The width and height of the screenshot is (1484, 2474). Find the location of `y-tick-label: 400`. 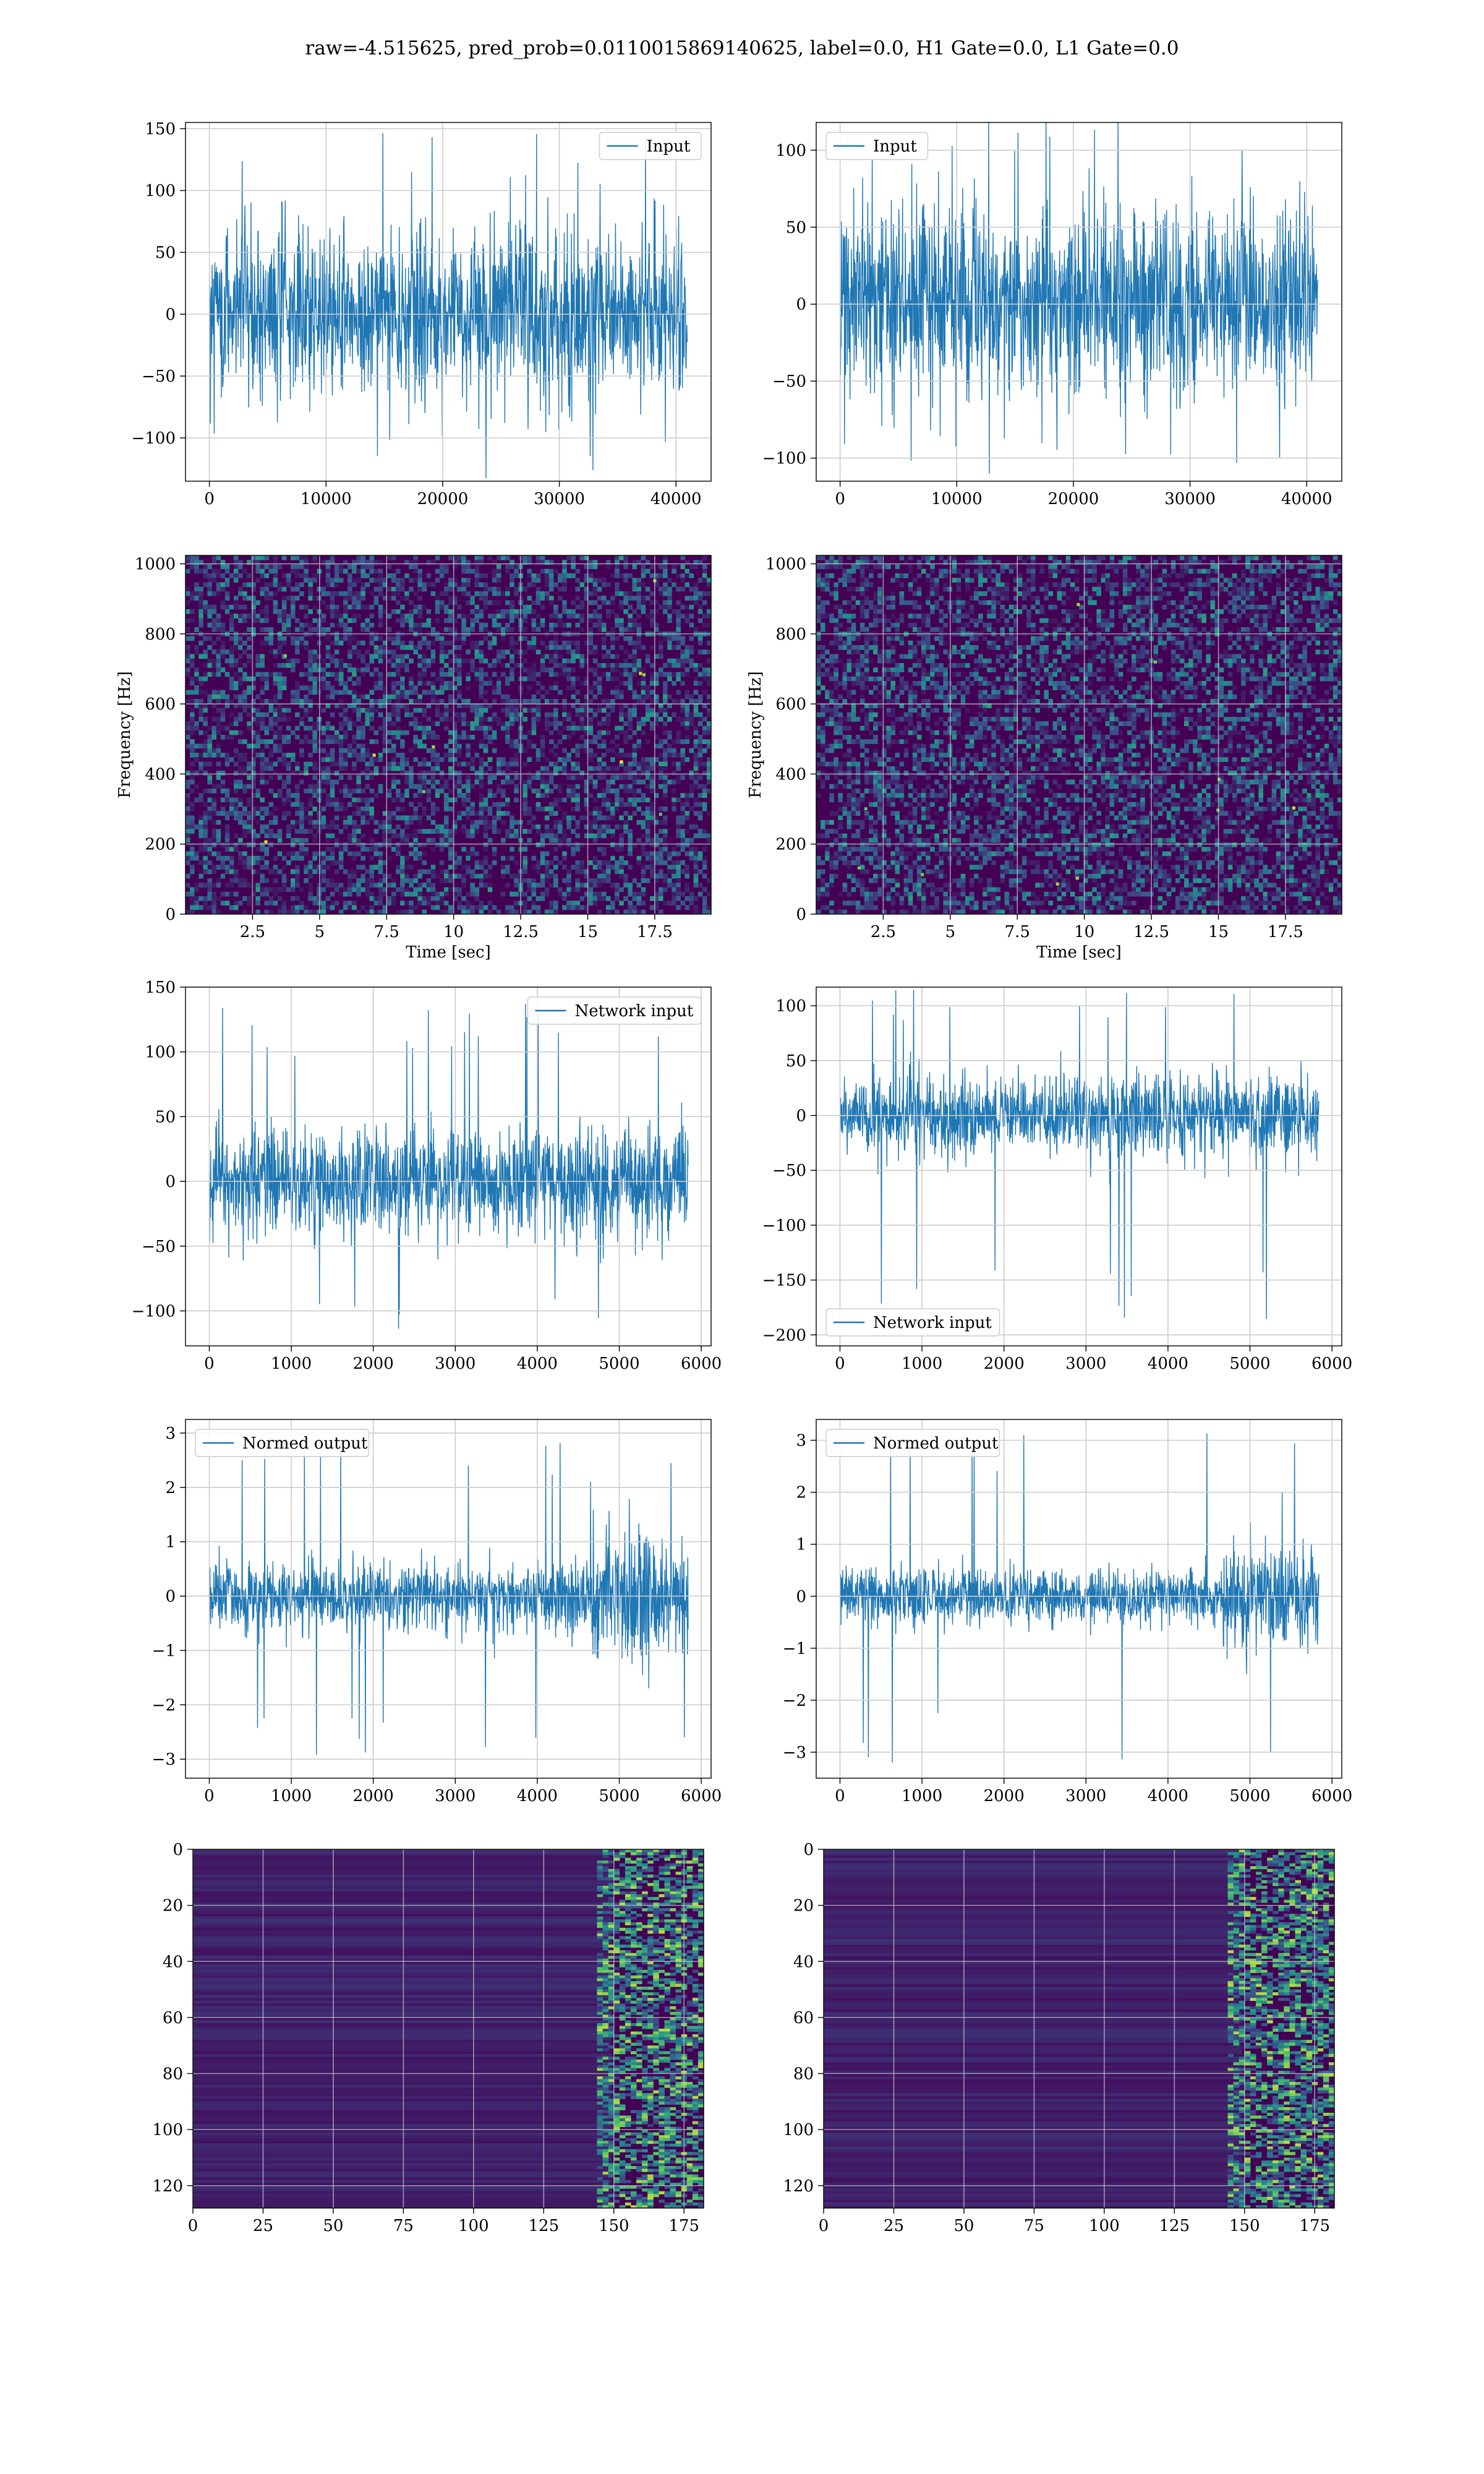

y-tick-label: 400 is located at coordinates (160, 774).